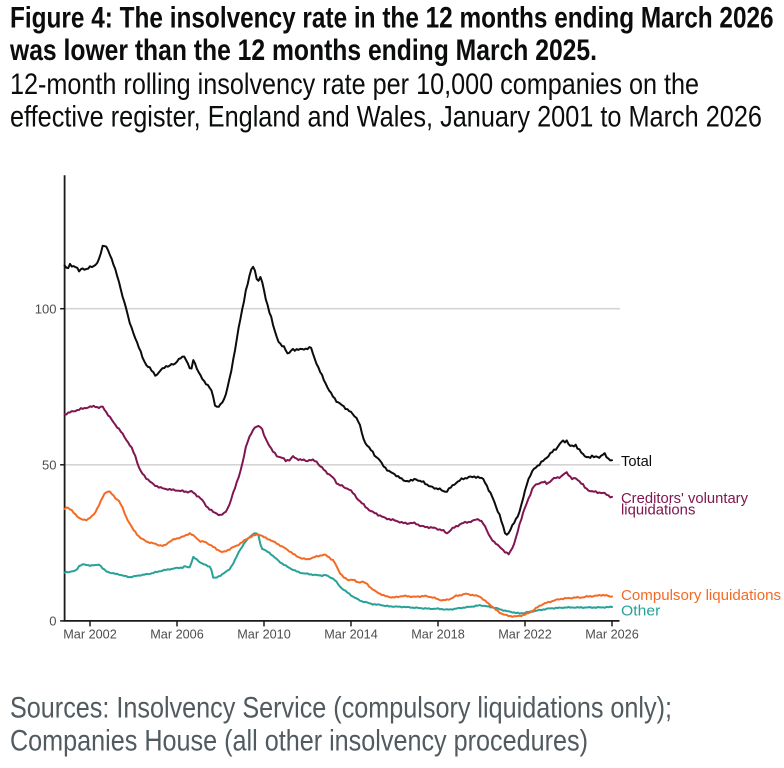  Describe the element at coordinates (612, 634) in the screenshot. I see `svg-text: Mar 2026` at that location.